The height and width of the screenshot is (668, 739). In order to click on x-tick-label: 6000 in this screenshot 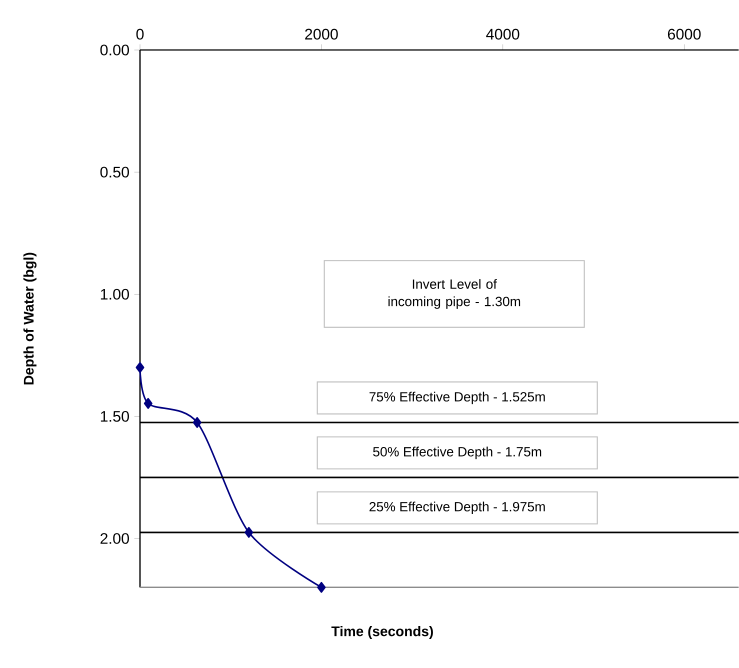, I will do `click(684, 34)`.